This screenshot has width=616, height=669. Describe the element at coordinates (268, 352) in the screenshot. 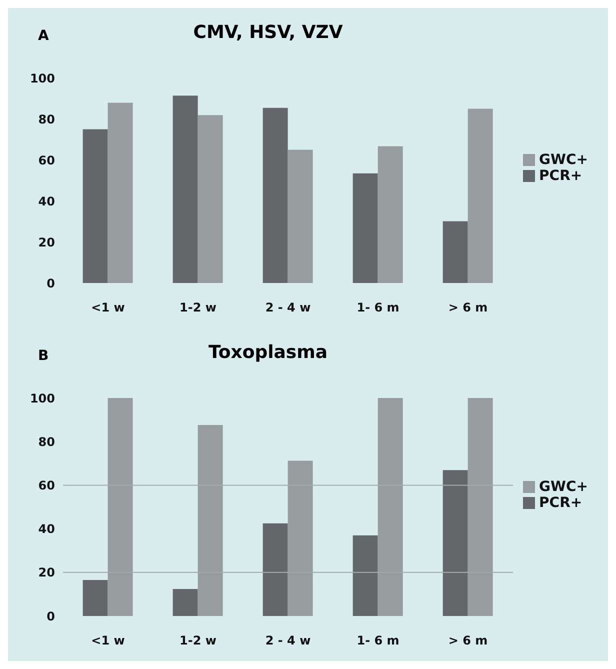

I see `chart-title: Toxoplasma` at that location.